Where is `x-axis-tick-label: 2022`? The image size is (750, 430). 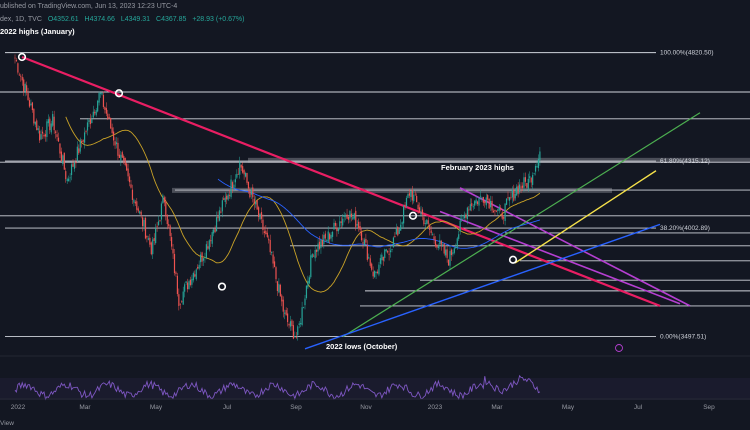 x-axis-tick-label: 2022 is located at coordinates (18, 407).